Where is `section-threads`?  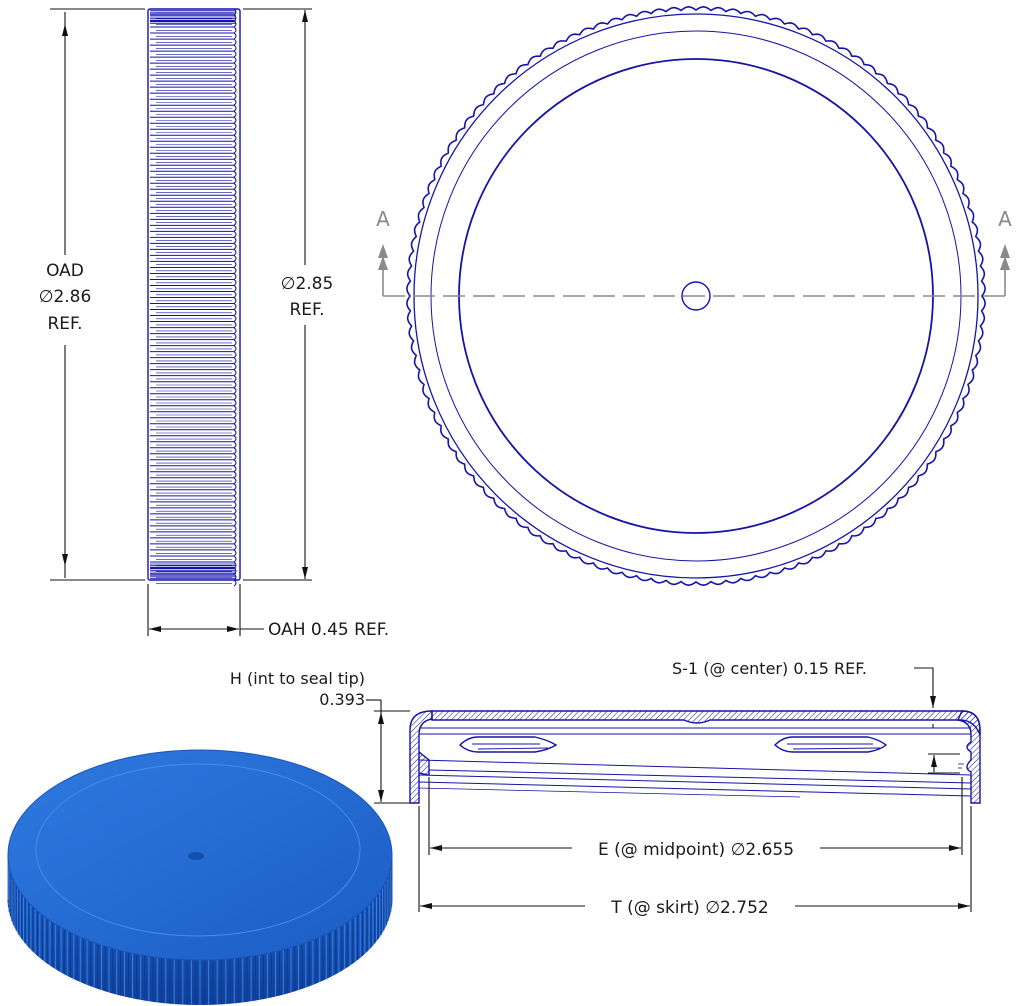 section-threads is located at coordinates (695, 778).